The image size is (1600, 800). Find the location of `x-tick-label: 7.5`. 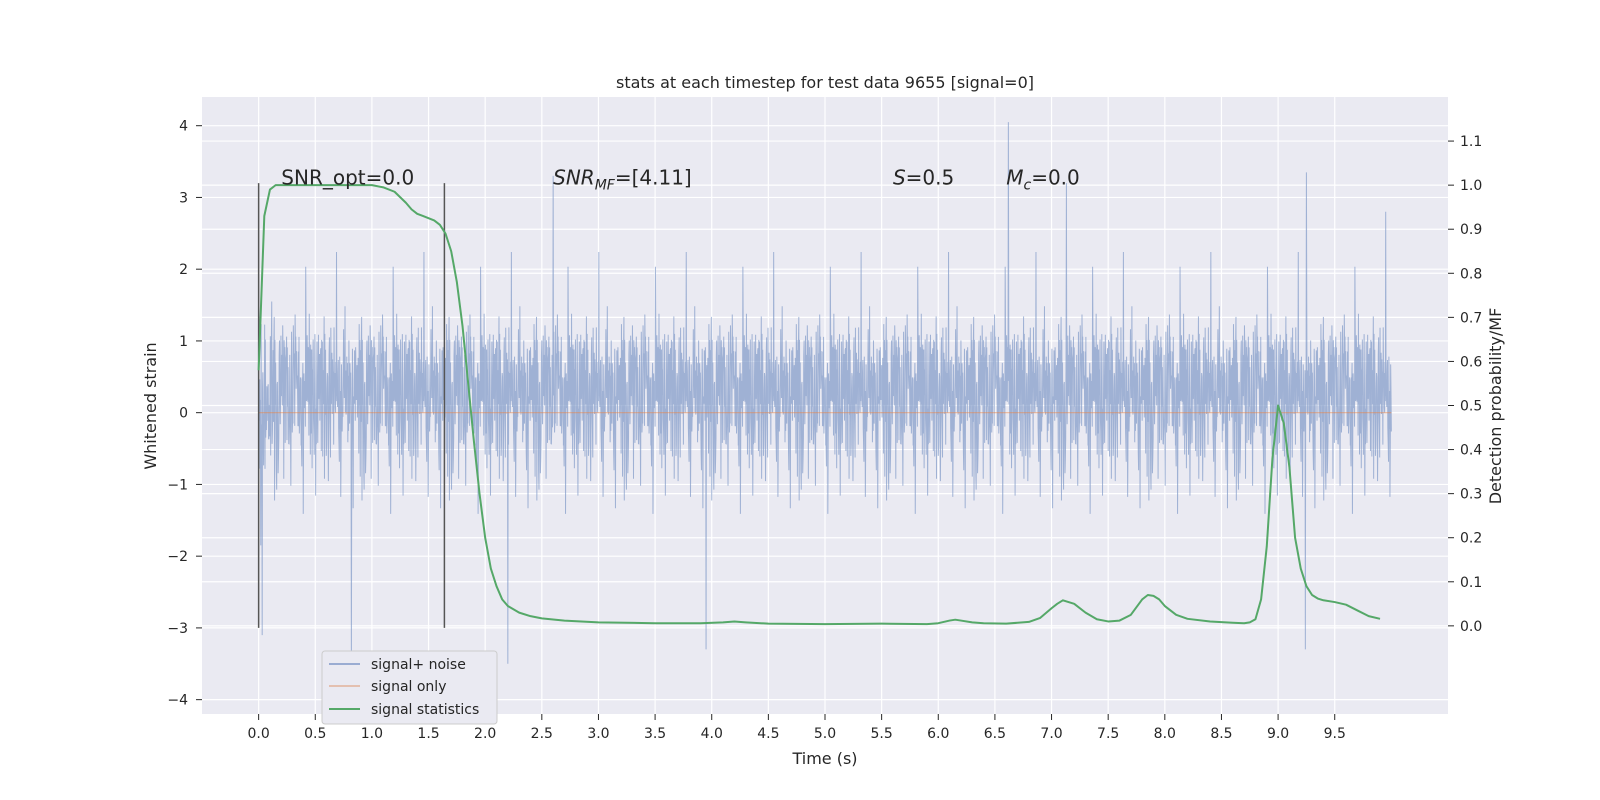

x-tick-label: 7.5 is located at coordinates (1108, 734).